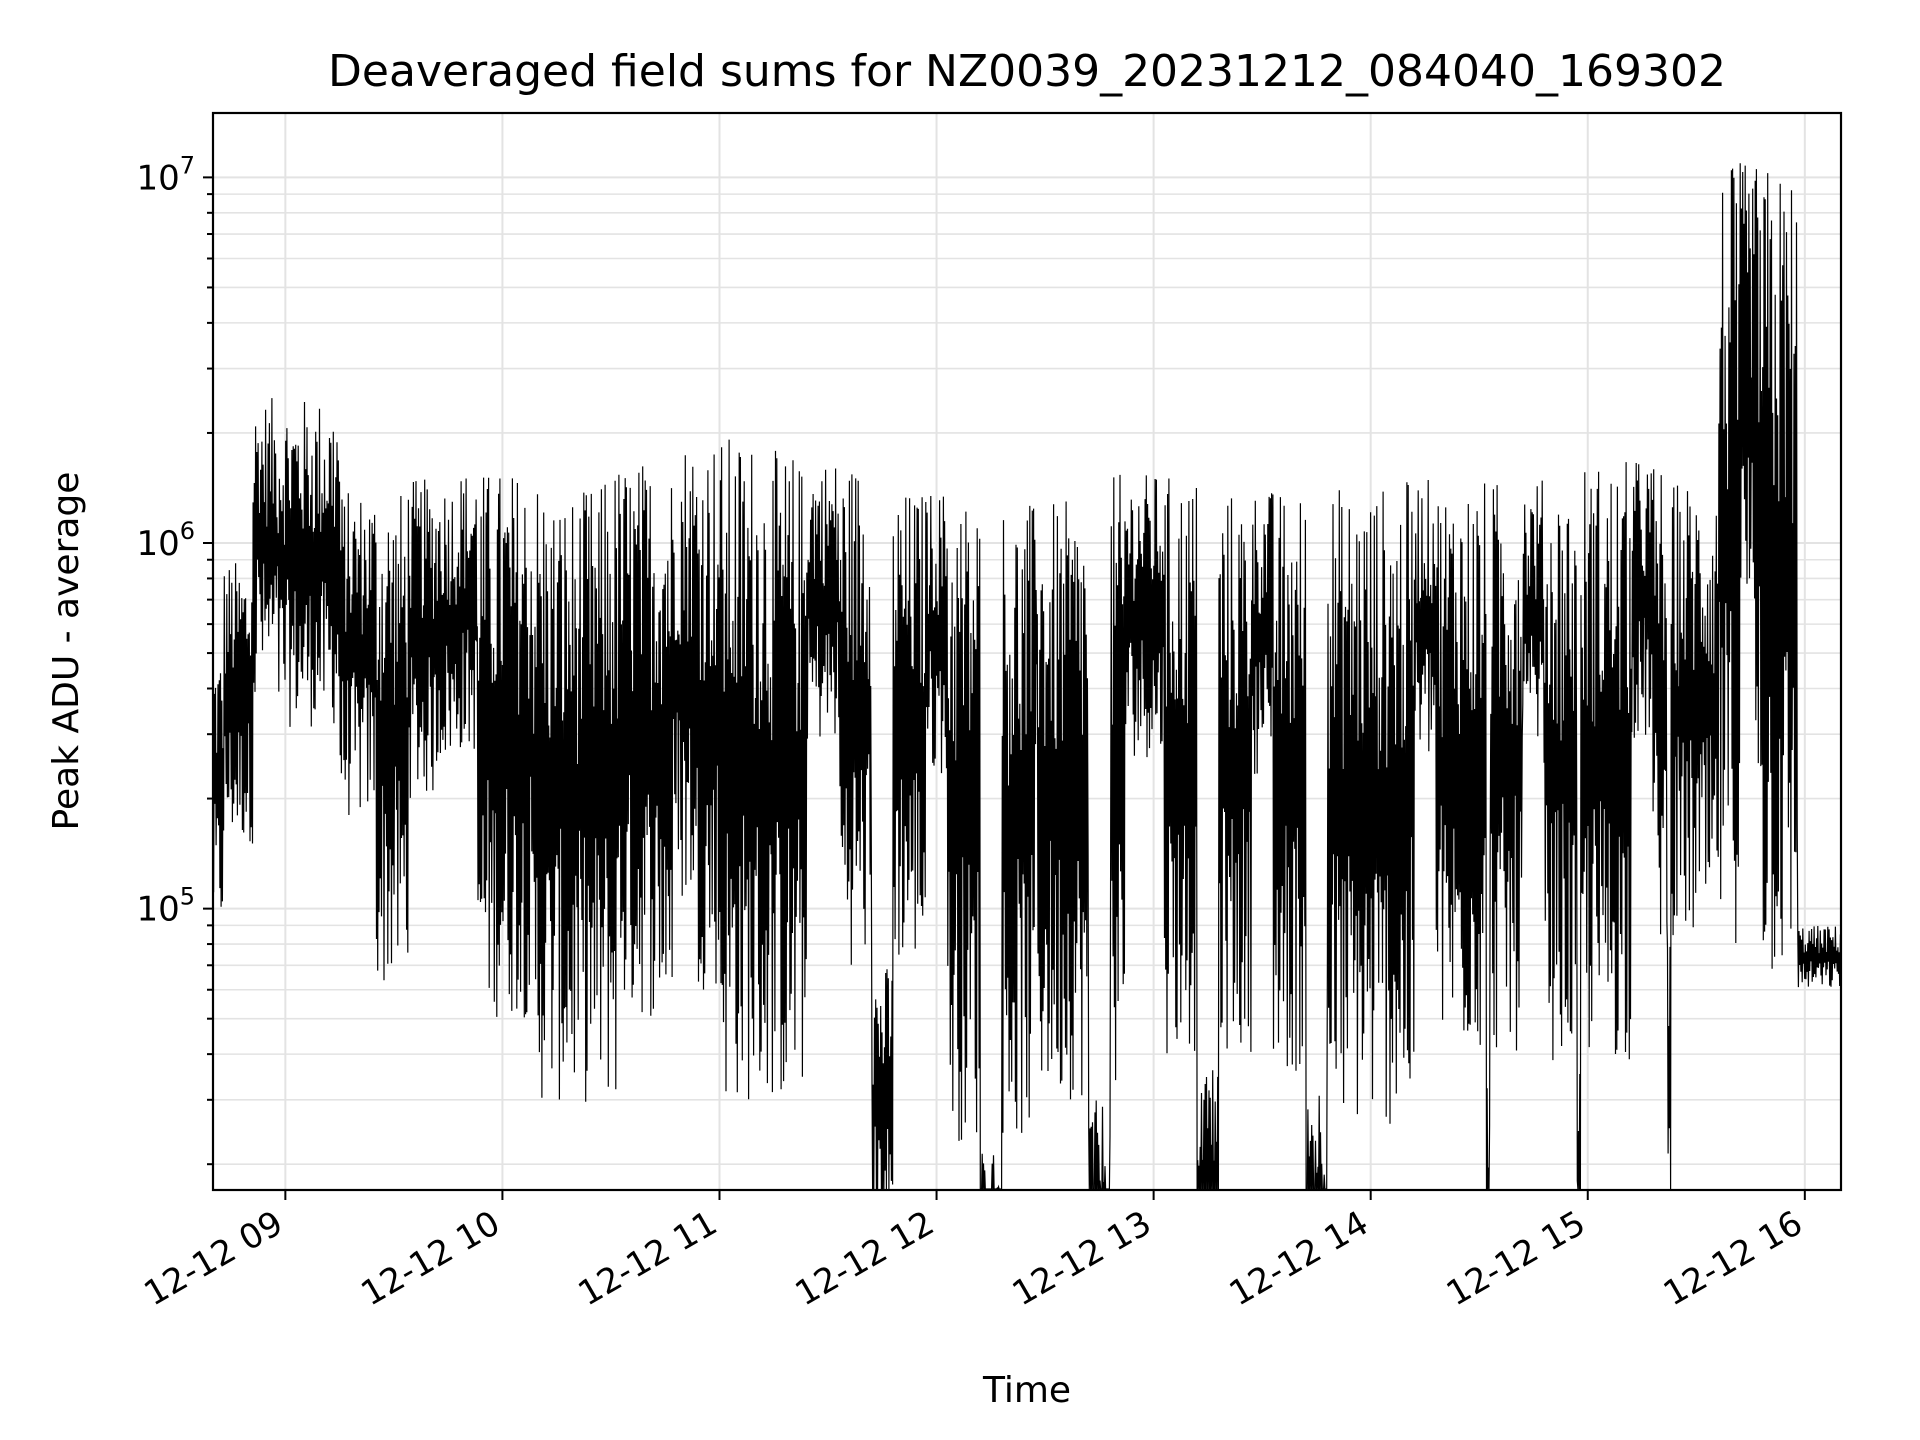  What do you see at coordinates (1026, 1390) in the screenshot?
I see `x-axis-label: Time` at bounding box center [1026, 1390].